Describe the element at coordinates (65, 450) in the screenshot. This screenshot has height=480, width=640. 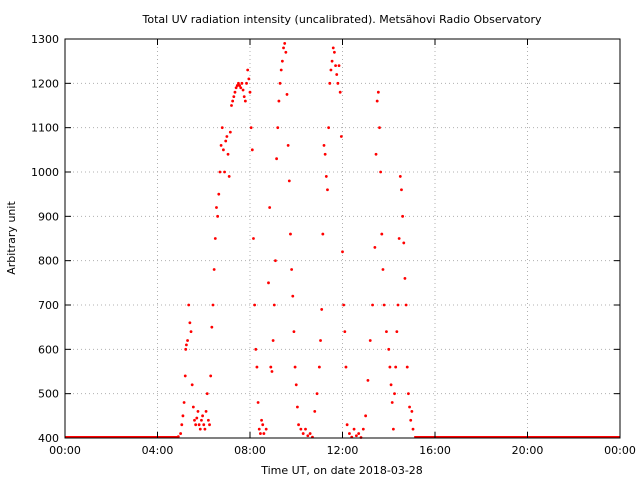
I see `x-tick-label: 00:00` at that location.